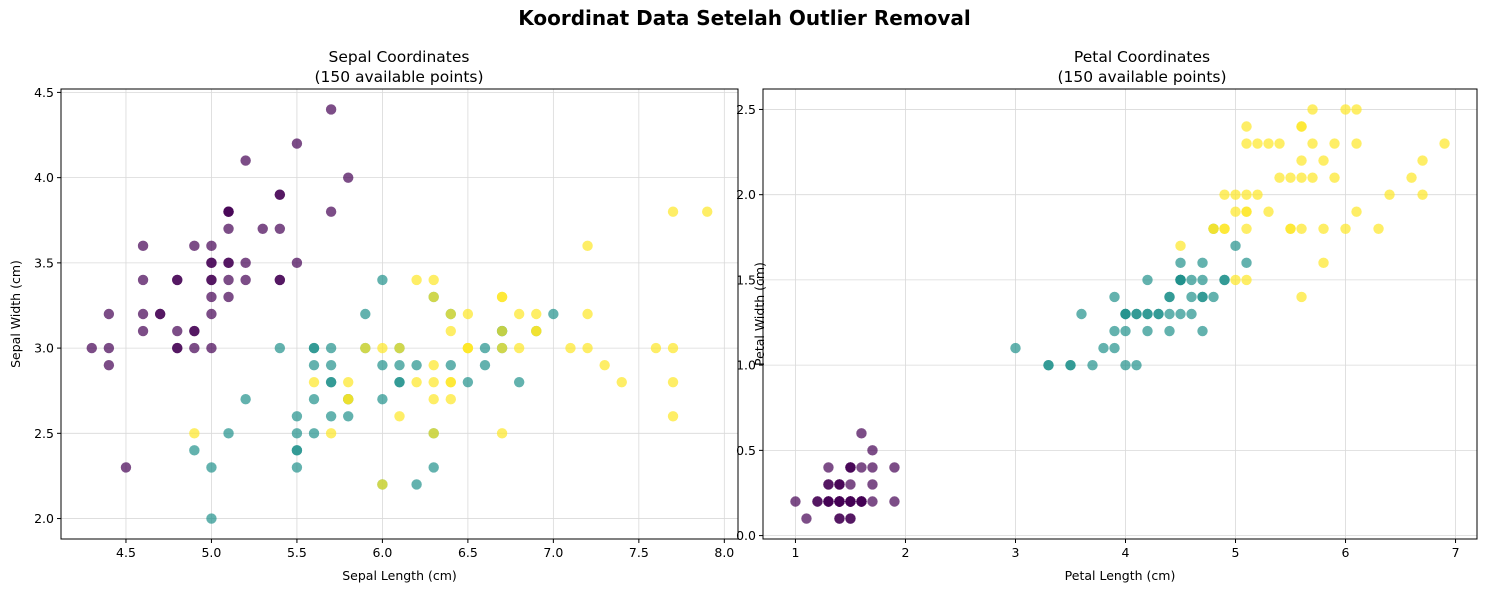  I want to click on x-tick-label: 7.0, so click(553, 552).